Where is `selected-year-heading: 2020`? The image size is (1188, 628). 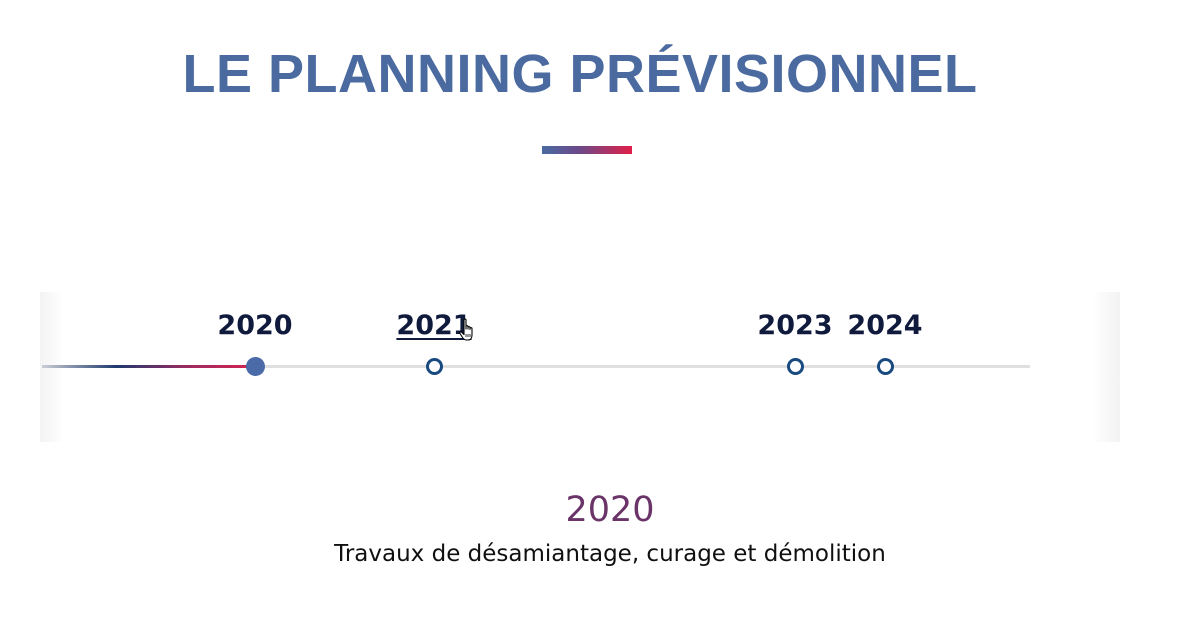 selected-year-heading: 2020 is located at coordinates (610, 510).